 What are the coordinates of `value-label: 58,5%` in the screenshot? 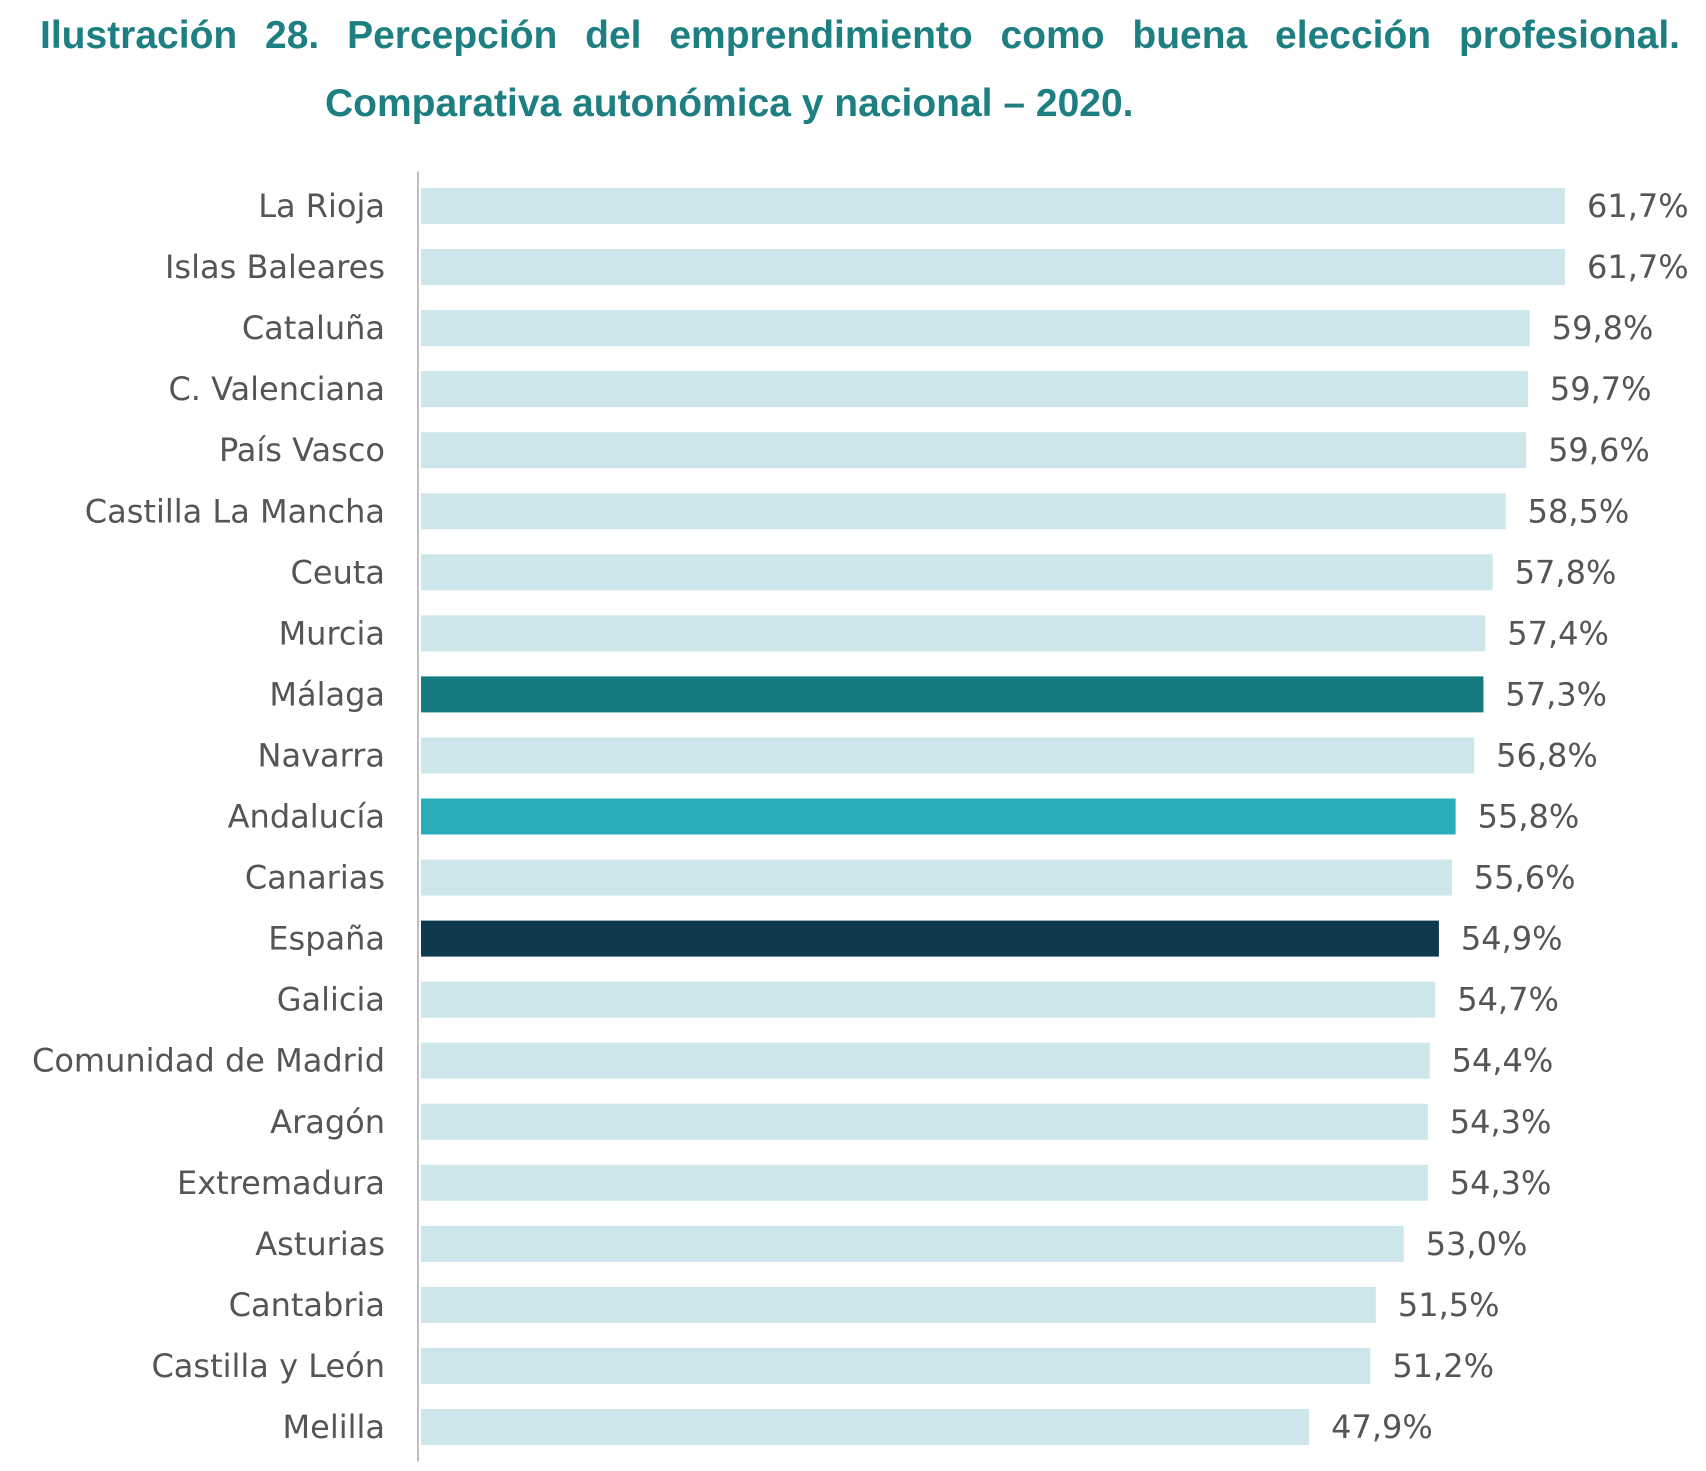 It's located at (1579, 511).